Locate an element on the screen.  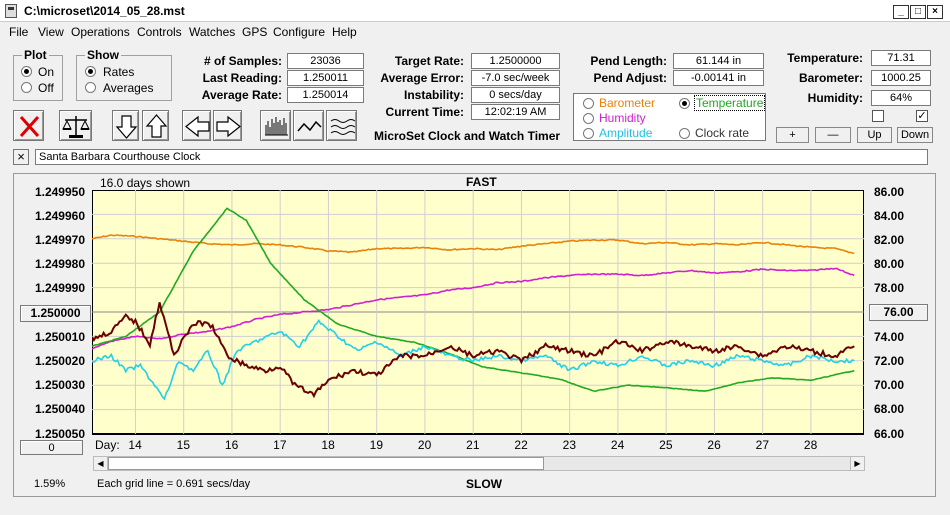
y-right-tick: 80.00 is located at coordinates (889, 264).